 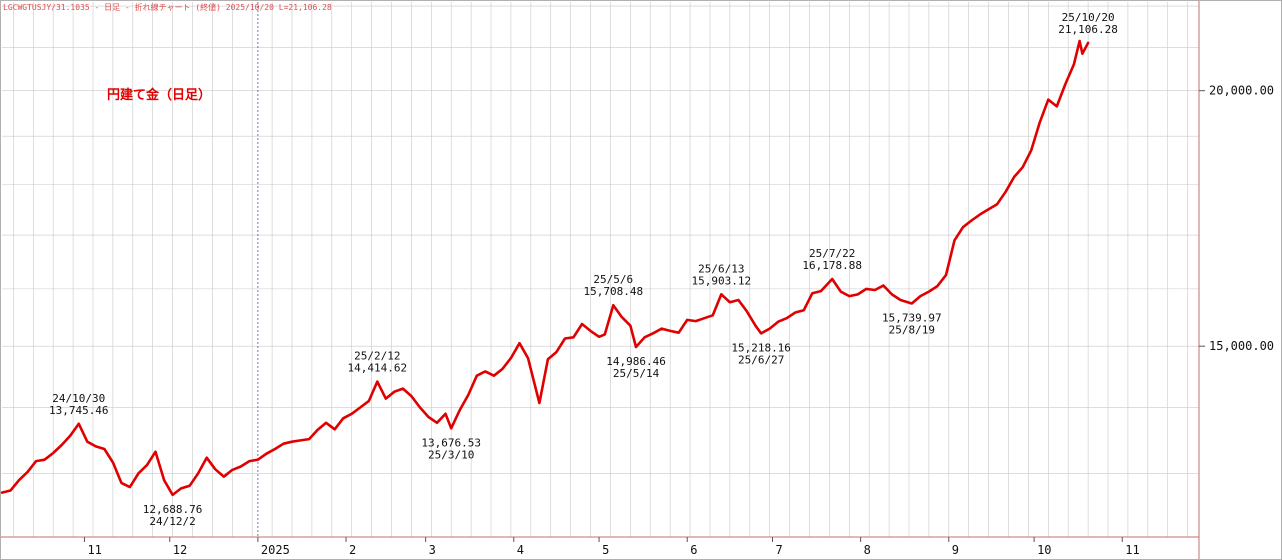 What do you see at coordinates (78, 398) in the screenshot?
I see `annotation-label: 24/10/30` at bounding box center [78, 398].